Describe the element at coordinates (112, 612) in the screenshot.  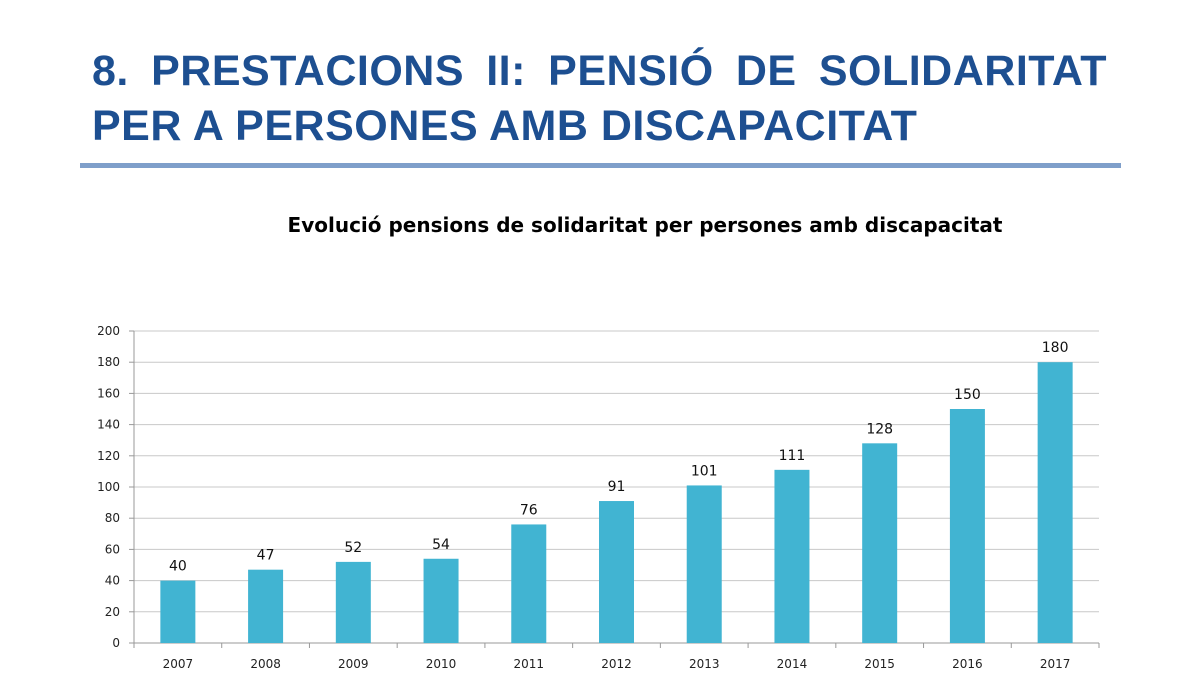
I see `y-tick-label: 20` at that location.